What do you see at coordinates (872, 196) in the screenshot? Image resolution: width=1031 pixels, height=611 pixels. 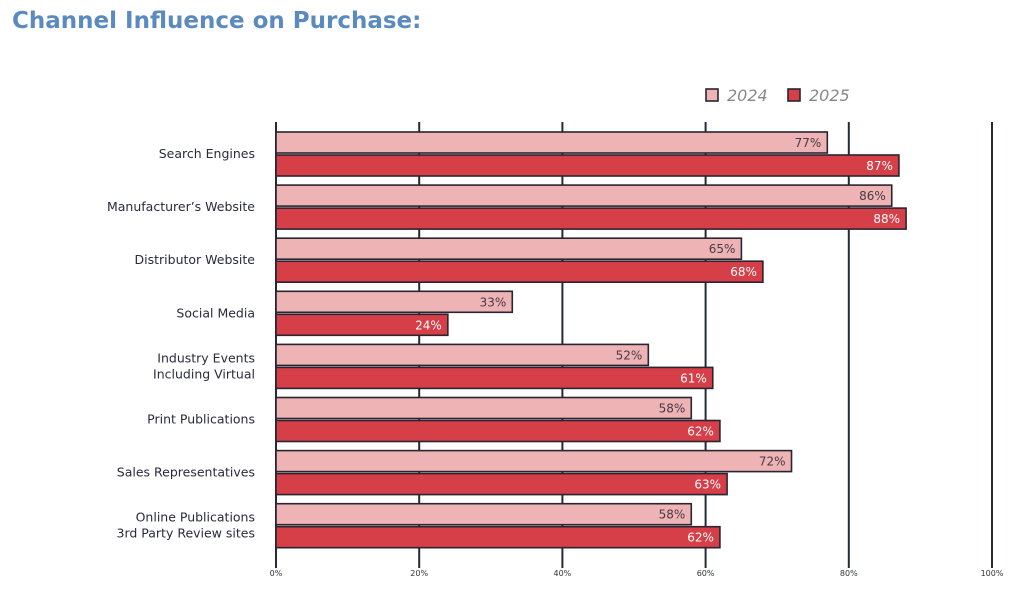 I see `data-label: 86%` at bounding box center [872, 196].